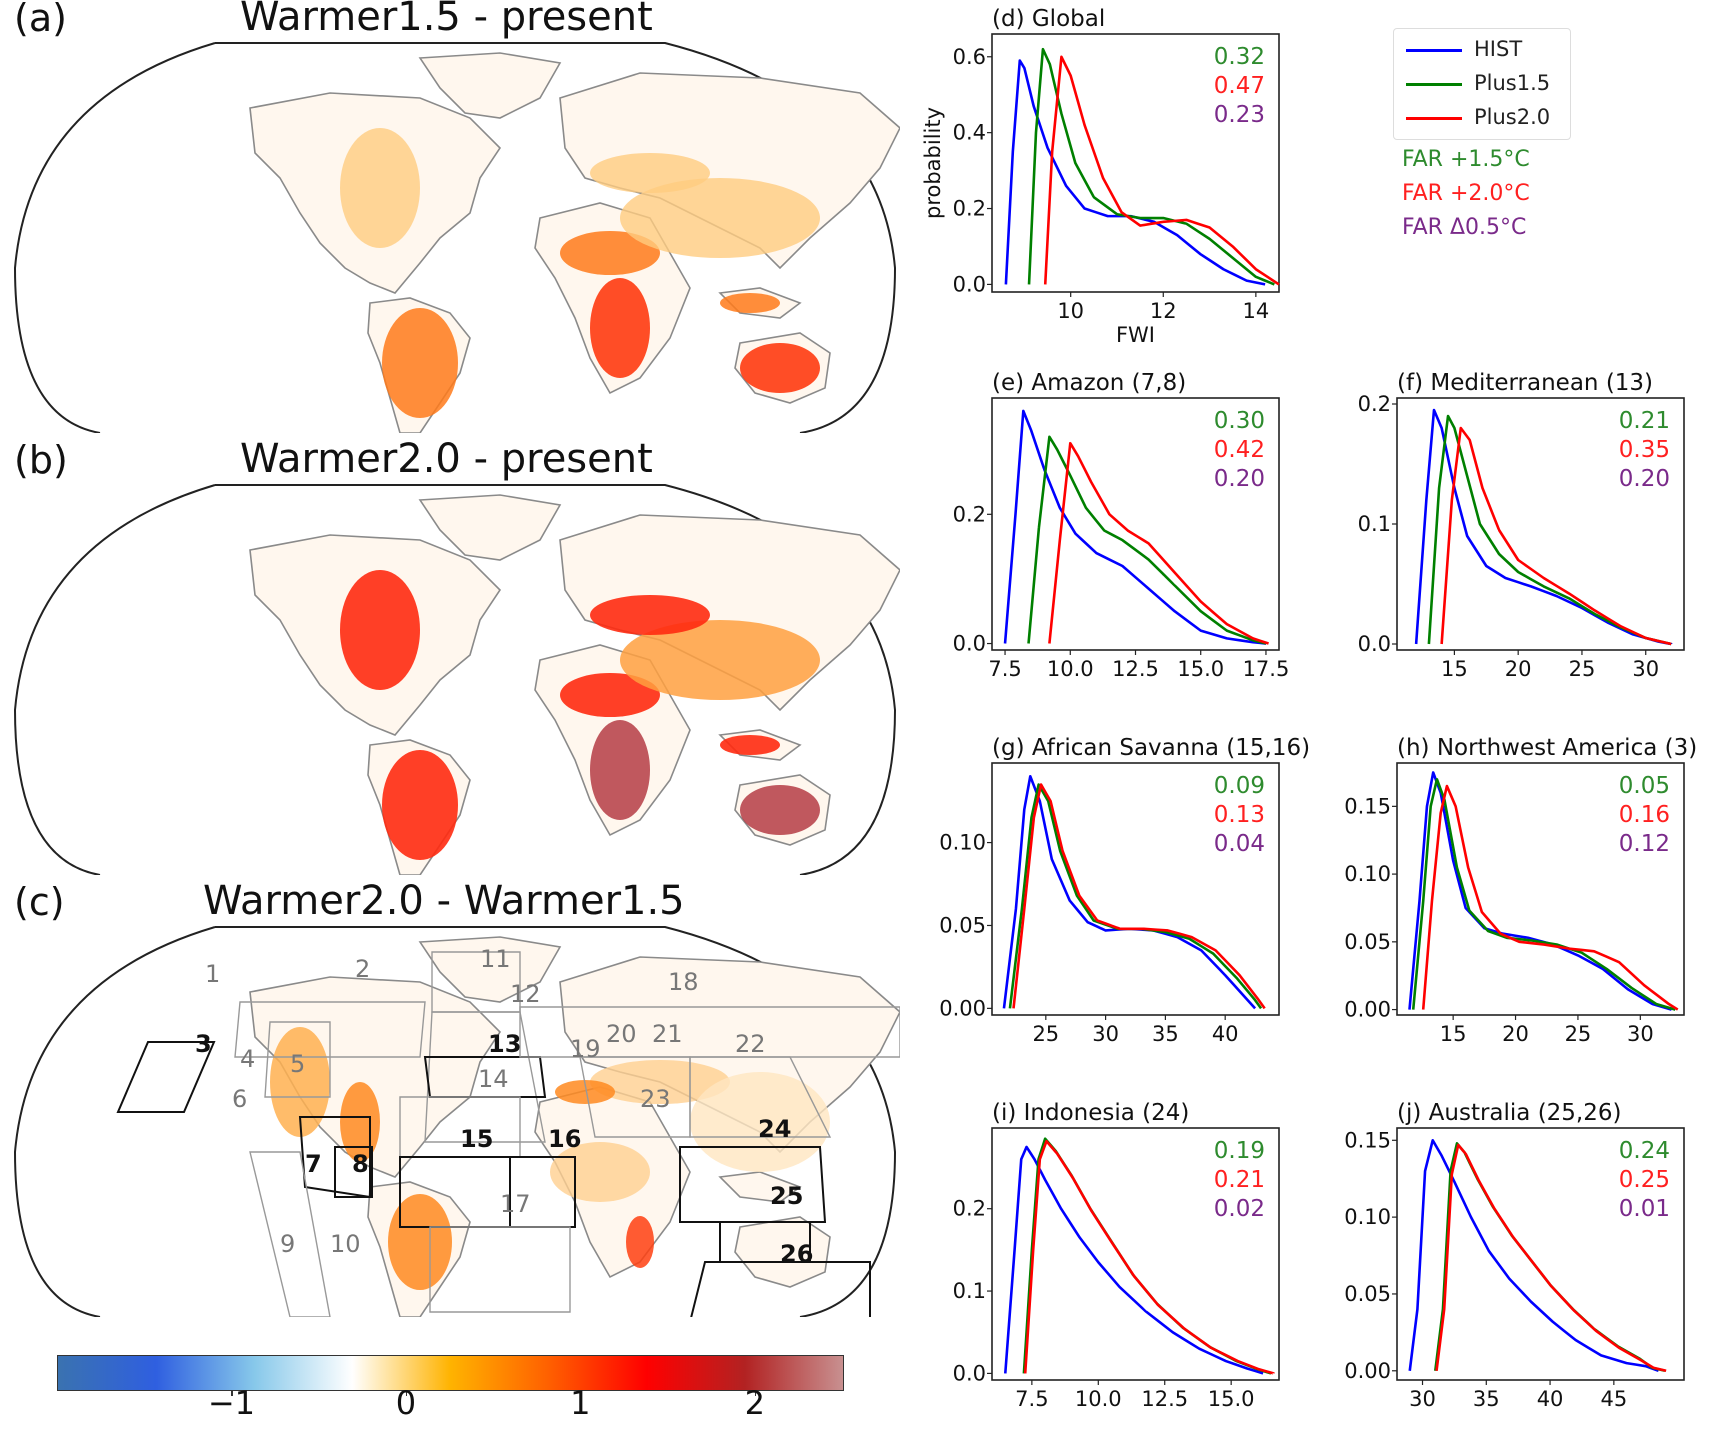 The image size is (1725, 1440). What do you see at coordinates (1239, 115) in the screenshot?
I see `far-value: 0.23` at bounding box center [1239, 115].